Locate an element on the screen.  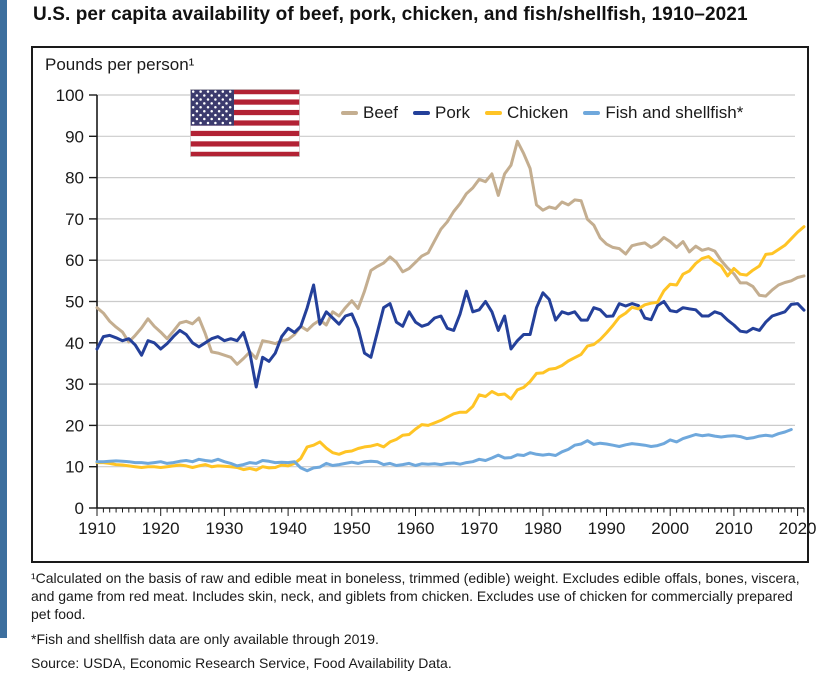
legend-swatch-fish is located at coordinates (592, 113).